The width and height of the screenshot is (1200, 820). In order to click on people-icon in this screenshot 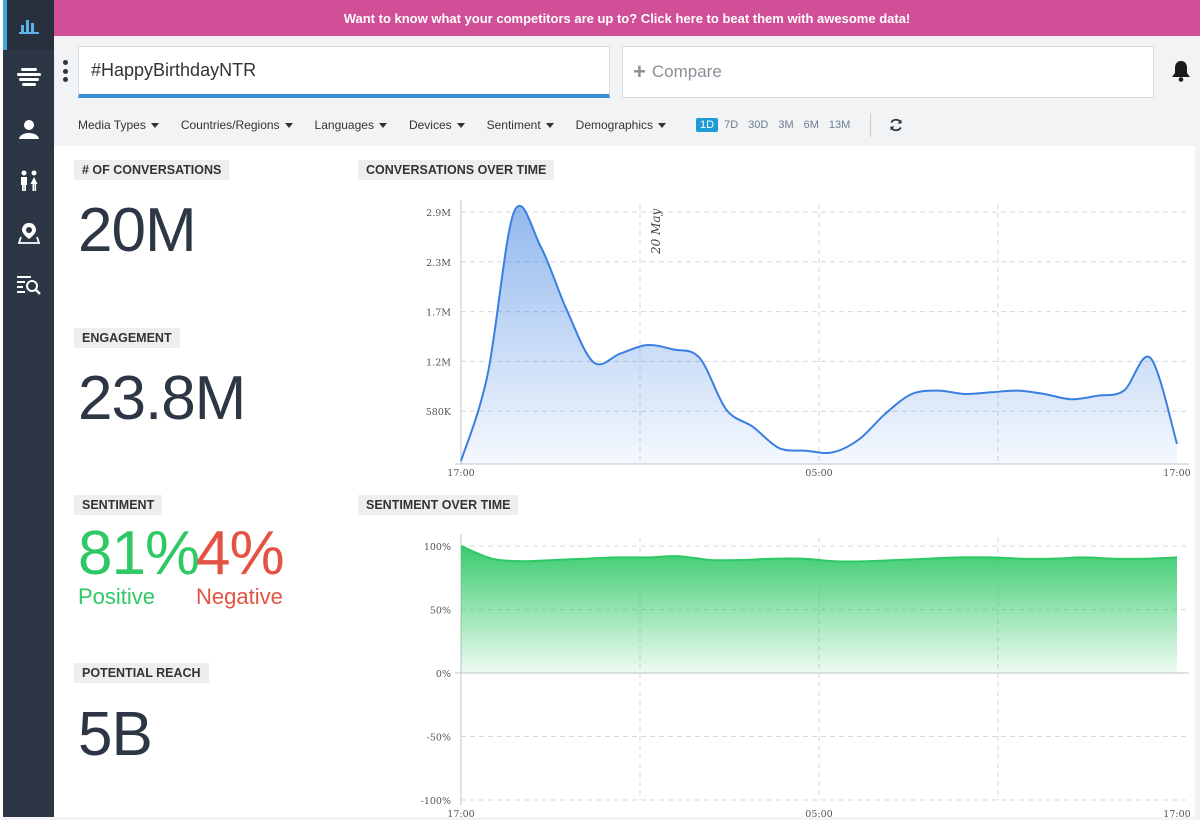, I will do `click(29, 181)`.